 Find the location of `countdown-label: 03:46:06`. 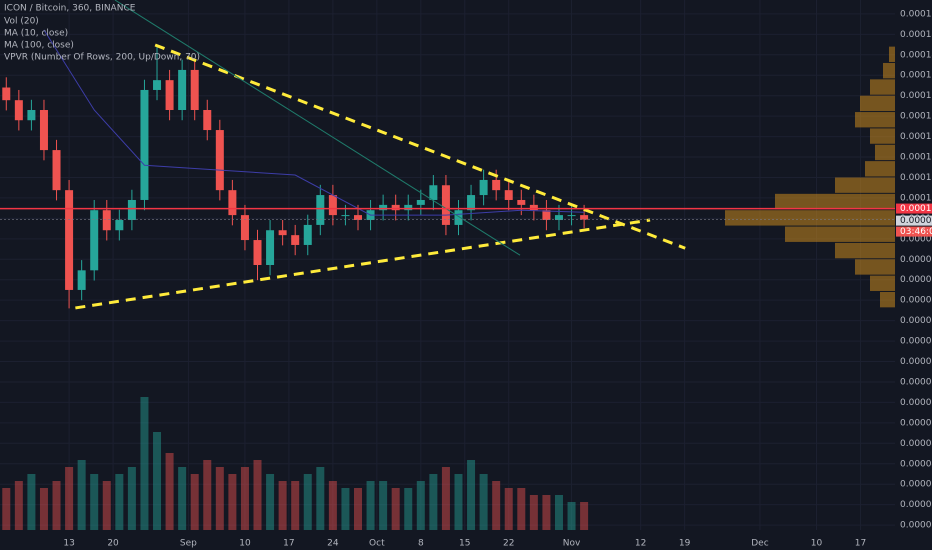

countdown-label: 03:46:06 is located at coordinates (916, 232).